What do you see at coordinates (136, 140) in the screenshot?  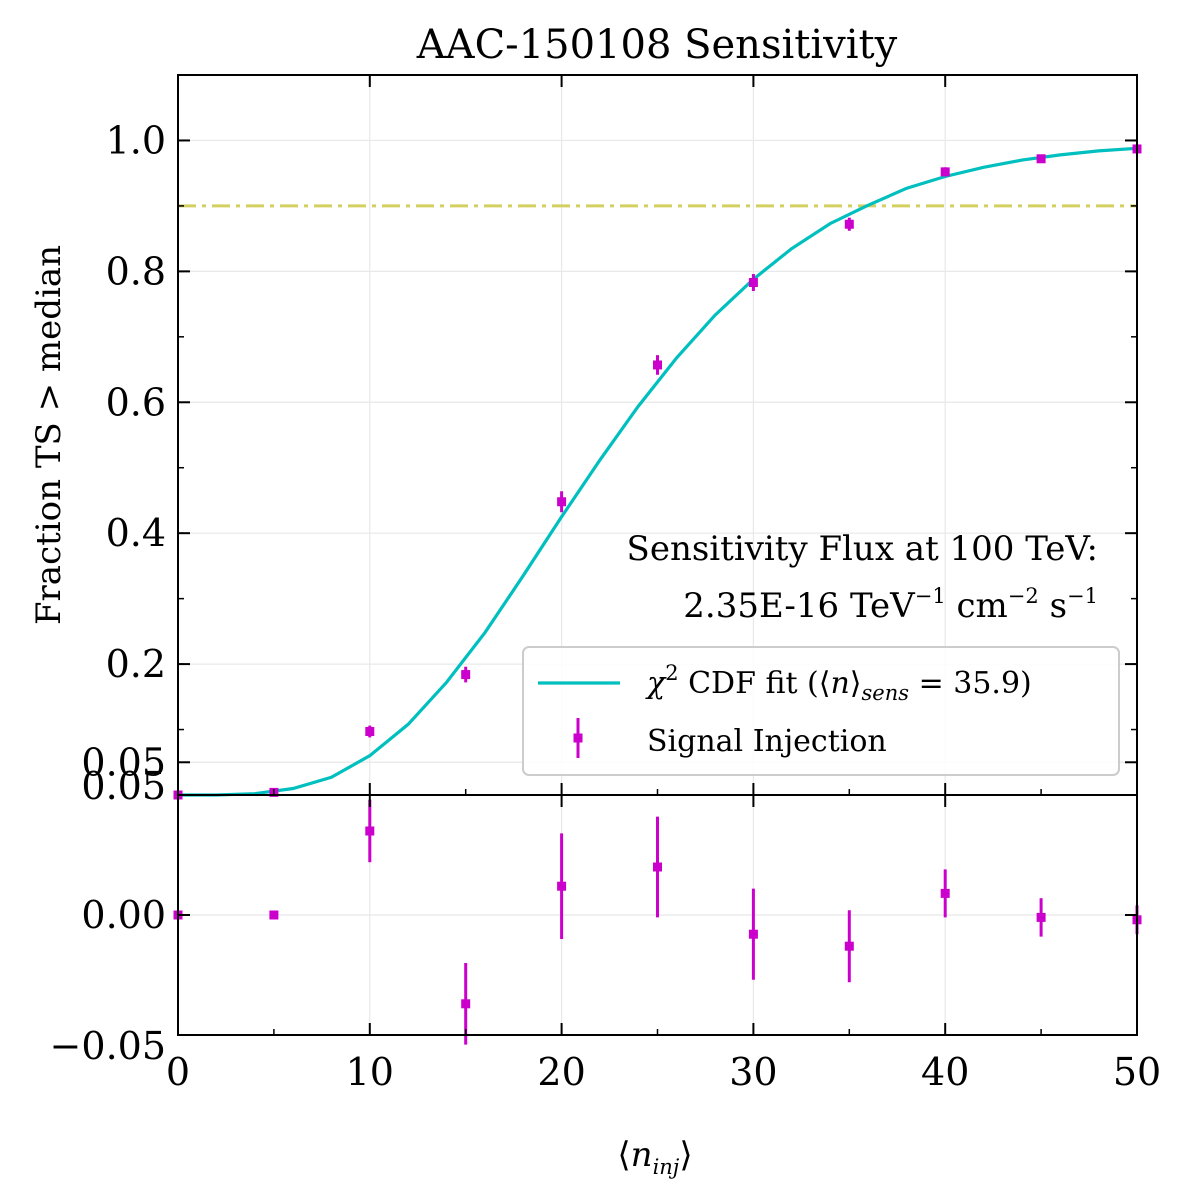 I see `main-ytick-label: 1.0` at bounding box center [136, 140].